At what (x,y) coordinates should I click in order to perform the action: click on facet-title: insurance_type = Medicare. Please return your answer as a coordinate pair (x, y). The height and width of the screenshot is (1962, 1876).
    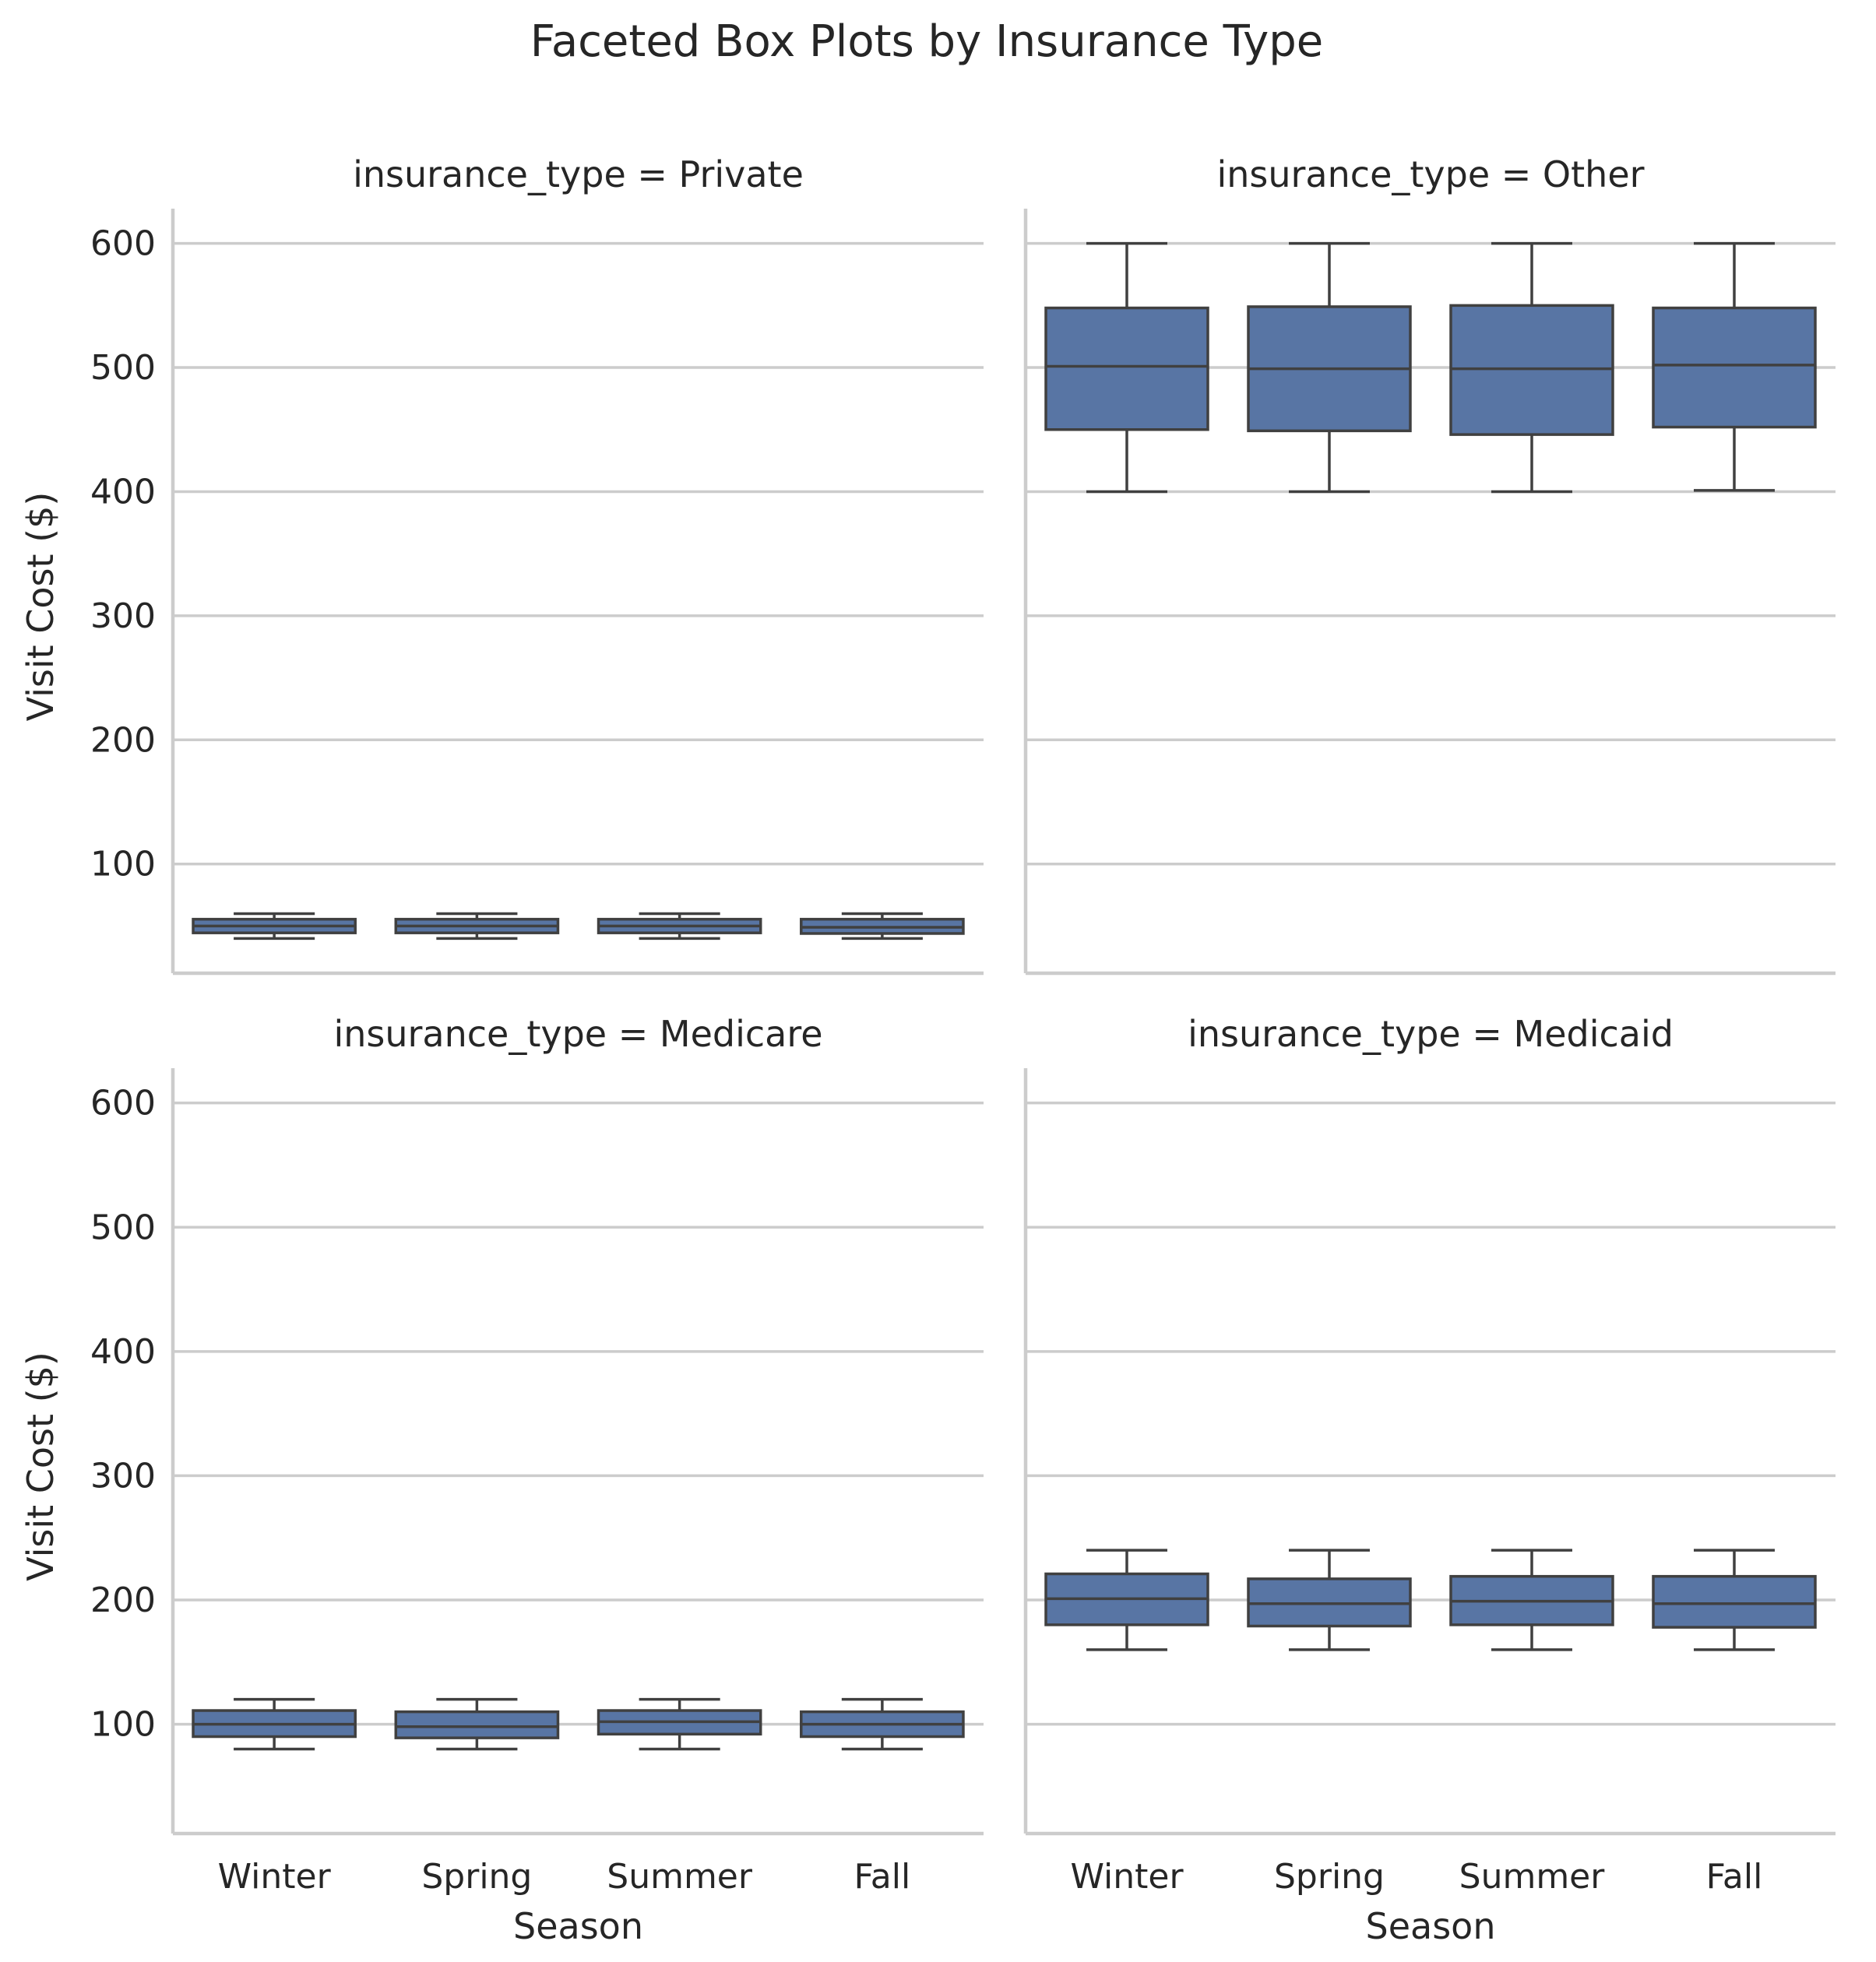
    Looking at the image, I should click on (577, 1034).